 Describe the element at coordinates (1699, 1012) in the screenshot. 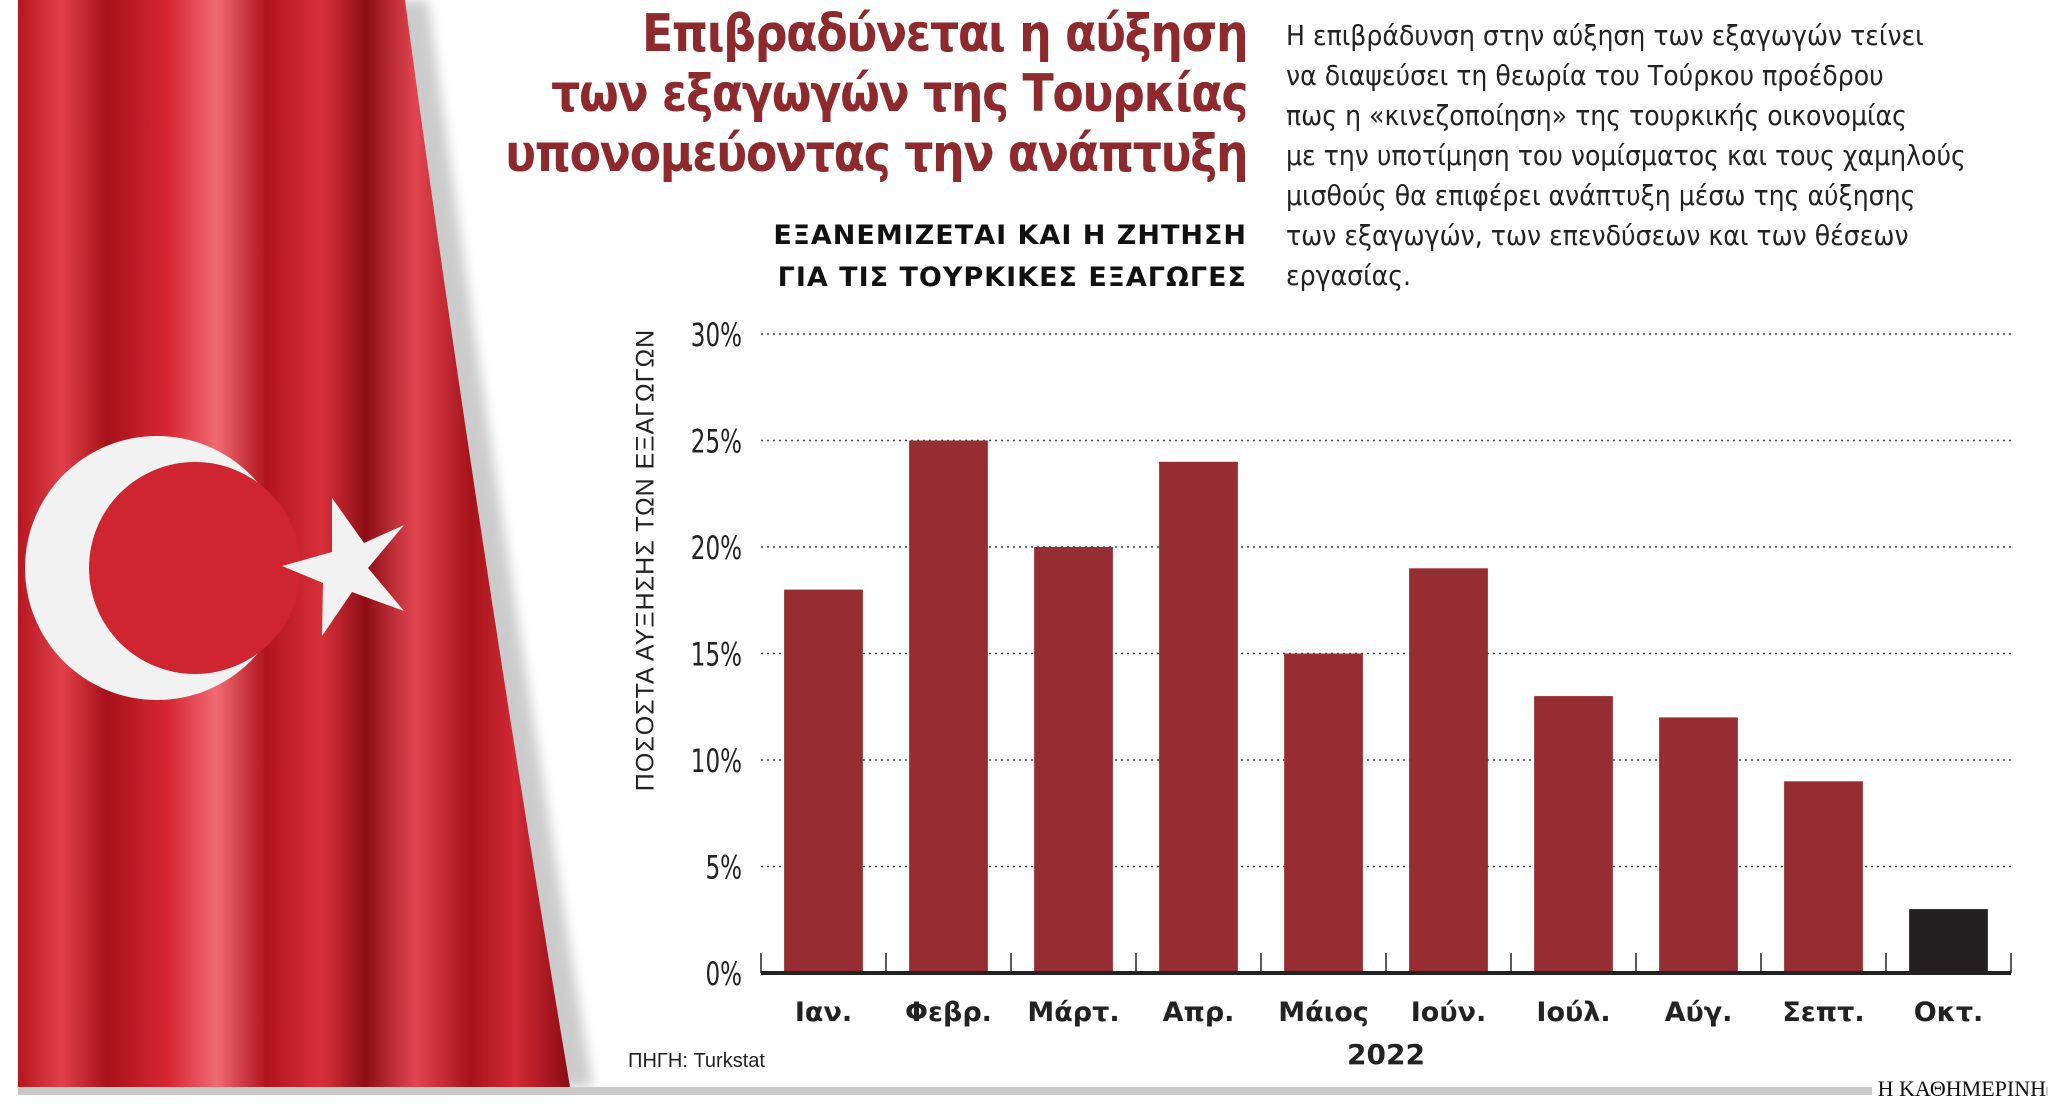

I see `x-tick-label: Αύγ.` at that location.